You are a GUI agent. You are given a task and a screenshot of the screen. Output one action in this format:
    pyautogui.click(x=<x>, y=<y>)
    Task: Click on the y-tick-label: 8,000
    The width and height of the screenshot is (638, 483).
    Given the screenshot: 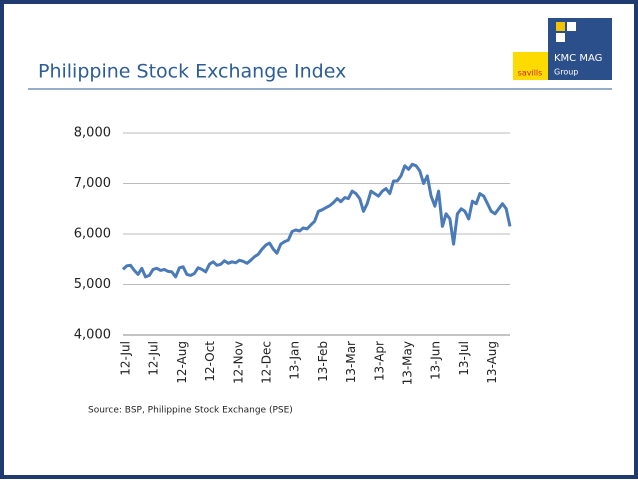 What is the action you would take?
    pyautogui.click(x=92, y=133)
    